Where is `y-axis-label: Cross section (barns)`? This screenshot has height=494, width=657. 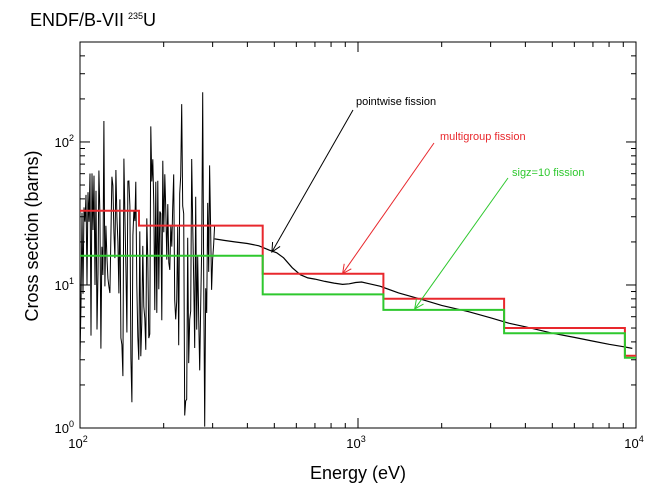 y-axis-label: Cross section (barns) is located at coordinates (32, 235).